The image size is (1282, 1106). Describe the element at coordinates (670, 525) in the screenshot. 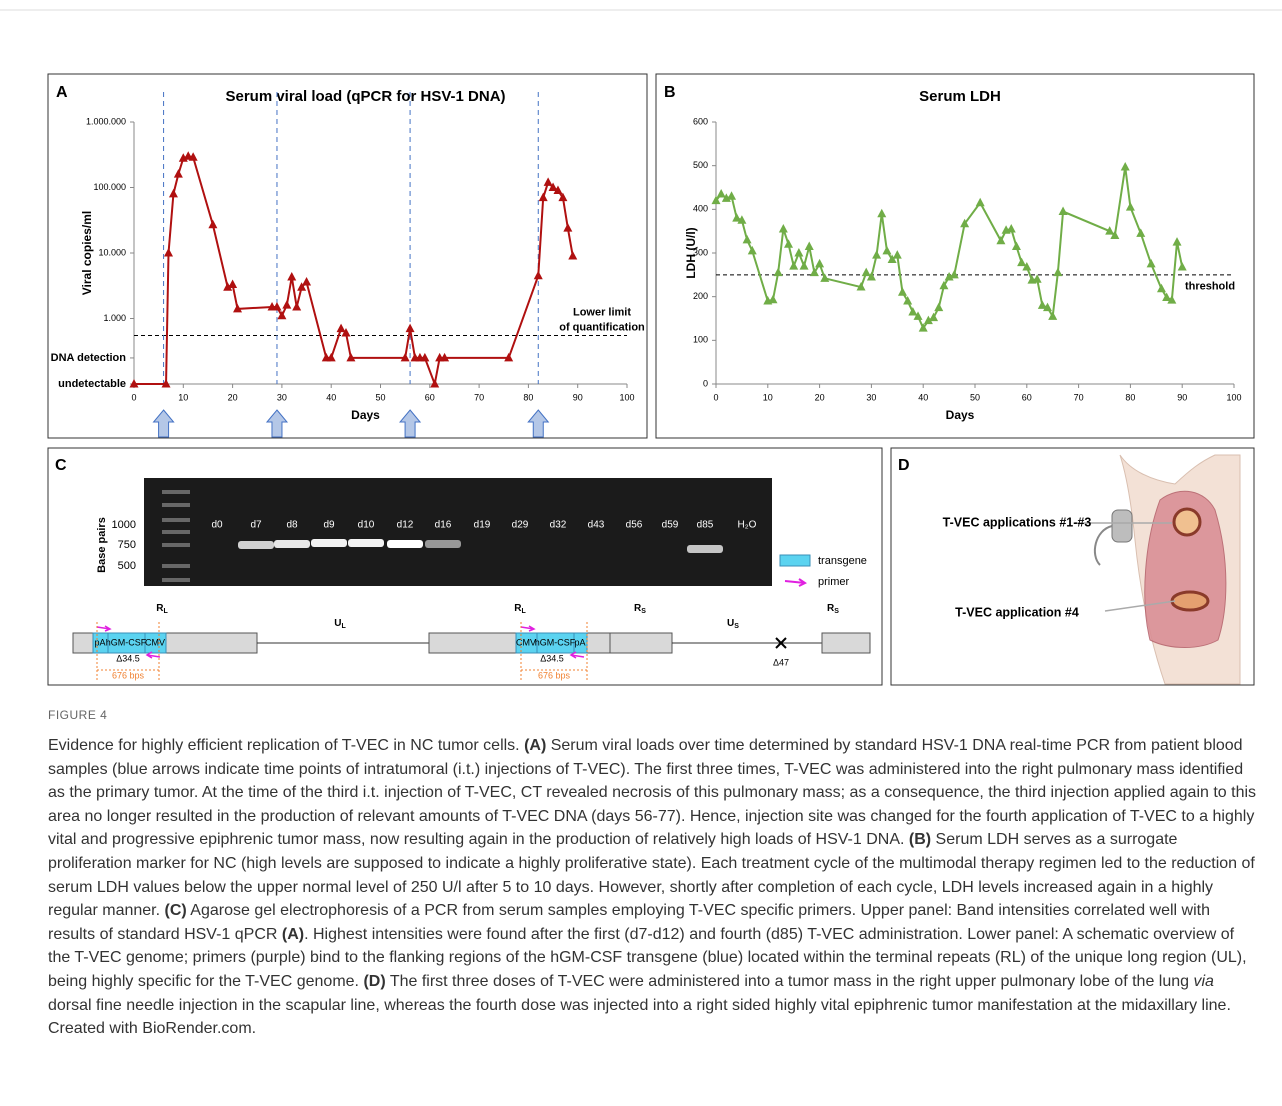

I see `lane-label: d59` at that location.